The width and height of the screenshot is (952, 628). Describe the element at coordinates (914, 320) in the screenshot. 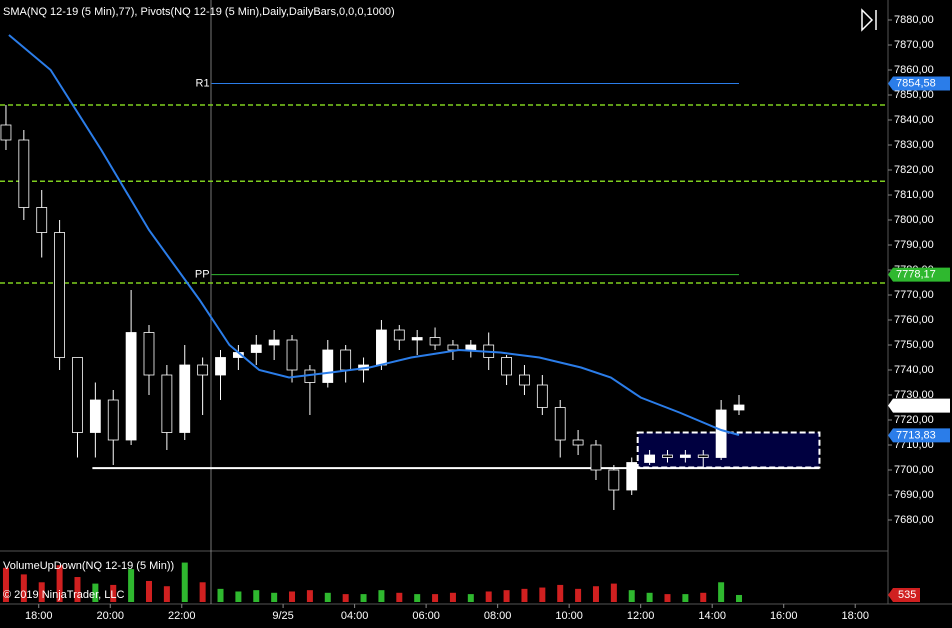

I see `y-tick-label: 7760,00` at that location.